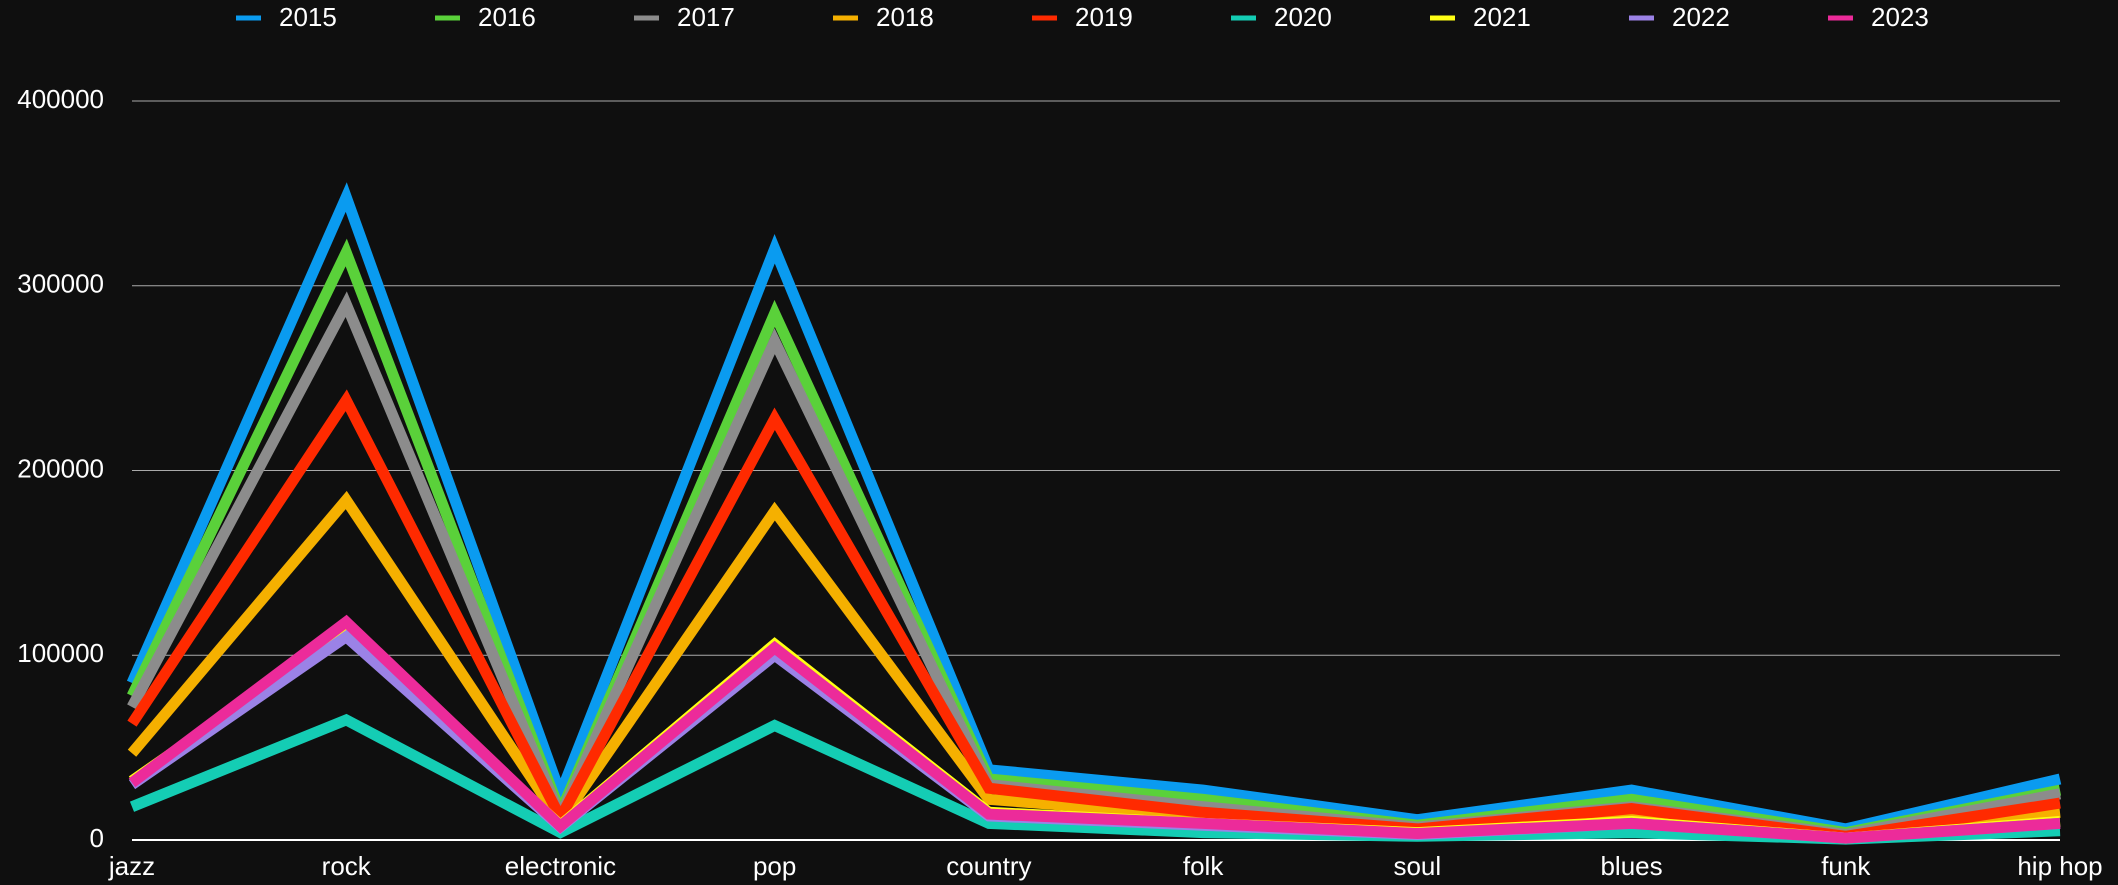 The width and height of the screenshot is (2118, 885). I want to click on x-tick-label: hip hop, so click(2059, 866).